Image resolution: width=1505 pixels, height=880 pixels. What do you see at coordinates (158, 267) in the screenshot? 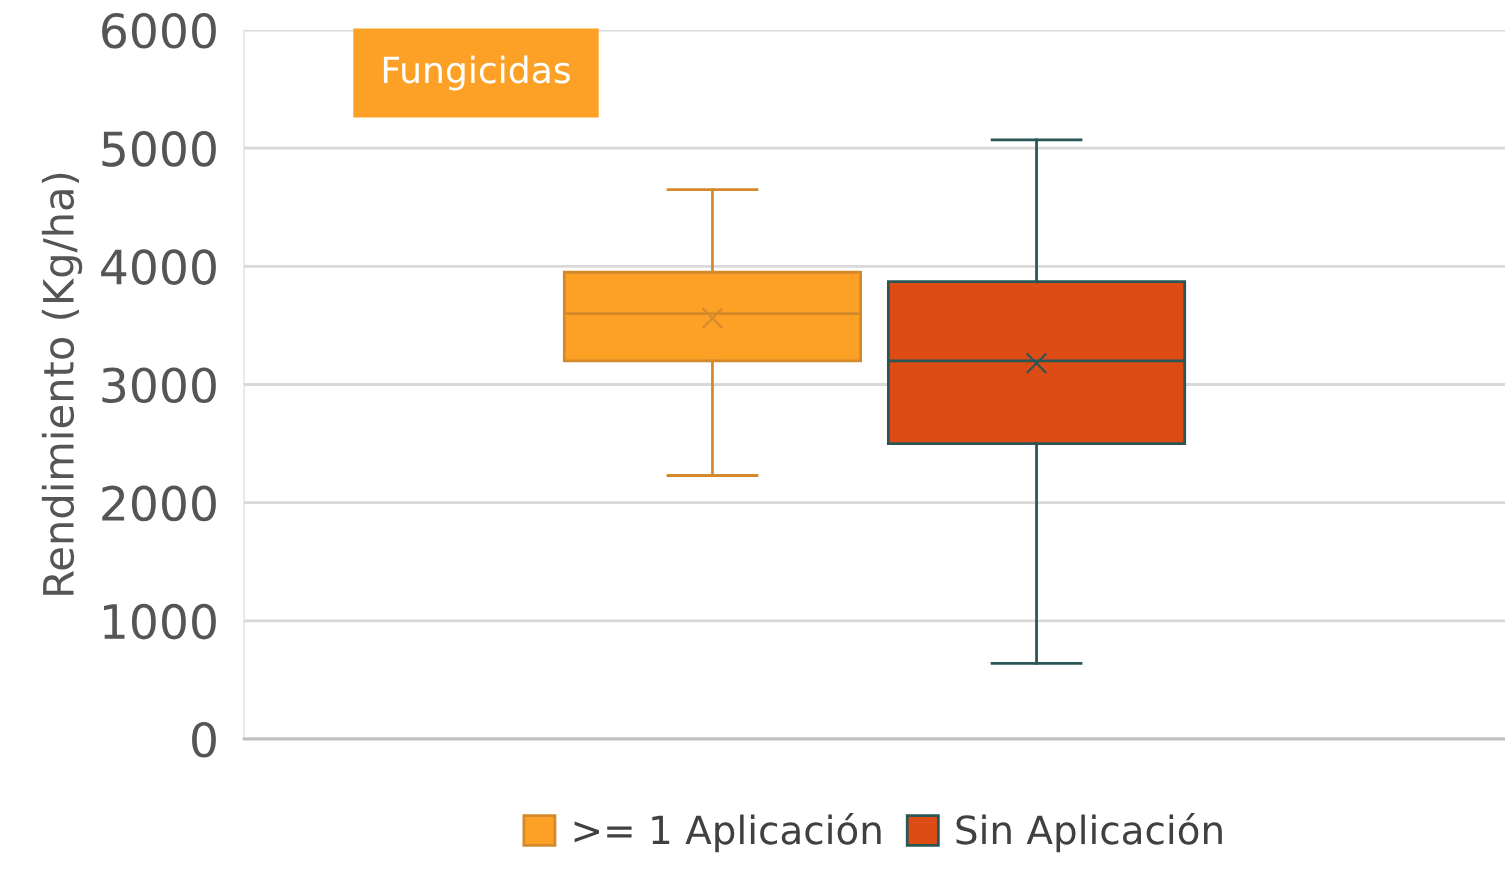
I see `y-tick-label: 4000` at bounding box center [158, 267].